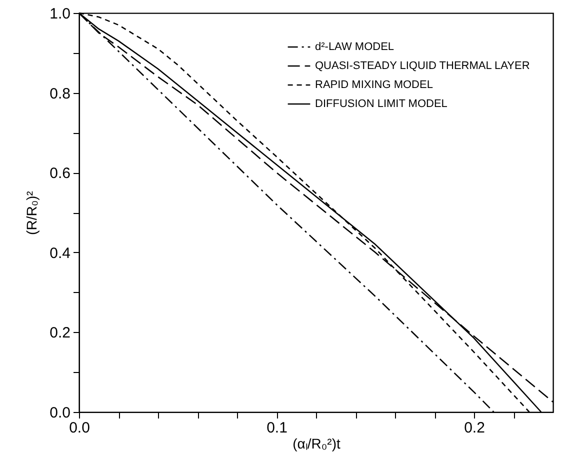 Image resolution: width=562 pixels, height=461 pixels. I want to click on legend-label: RAPID MIXING MODEL, so click(374, 85).